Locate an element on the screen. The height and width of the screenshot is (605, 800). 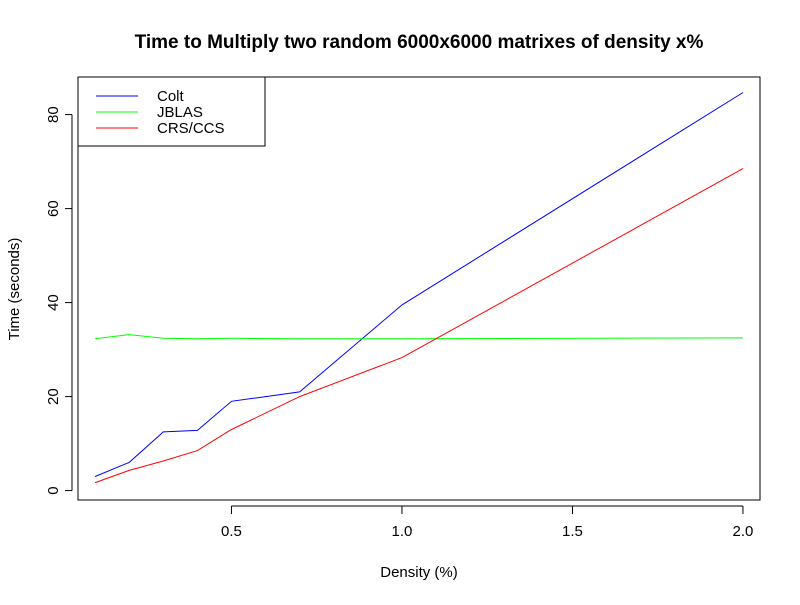
x-axis-label: Density (%) is located at coordinates (419, 572).